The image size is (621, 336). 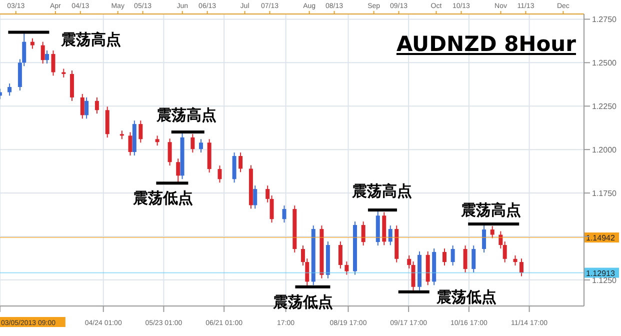 I want to click on y-tick-label: 1.2000, so click(x=605, y=149).